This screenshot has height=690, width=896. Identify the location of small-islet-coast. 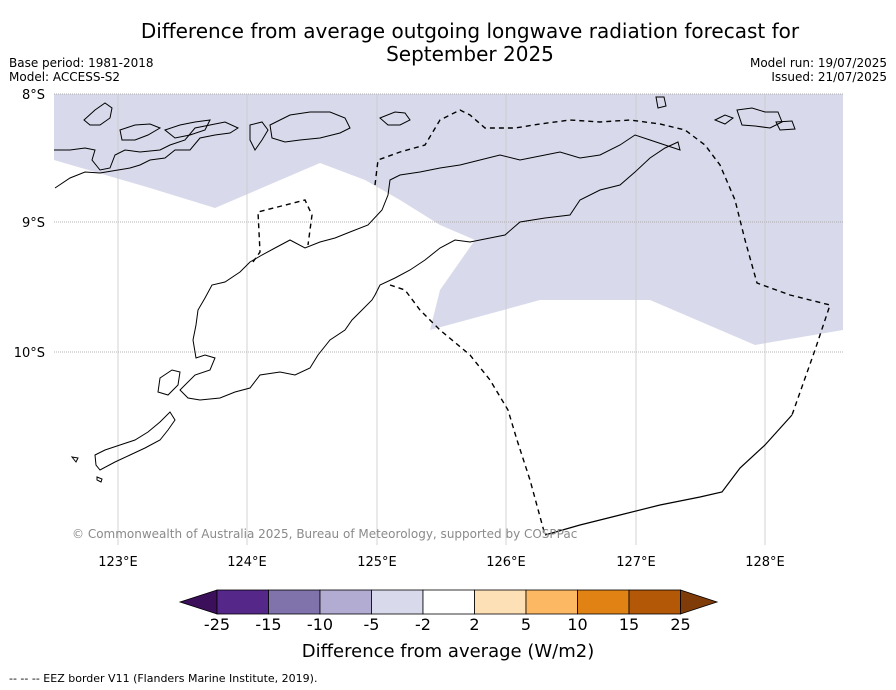
(99, 479).